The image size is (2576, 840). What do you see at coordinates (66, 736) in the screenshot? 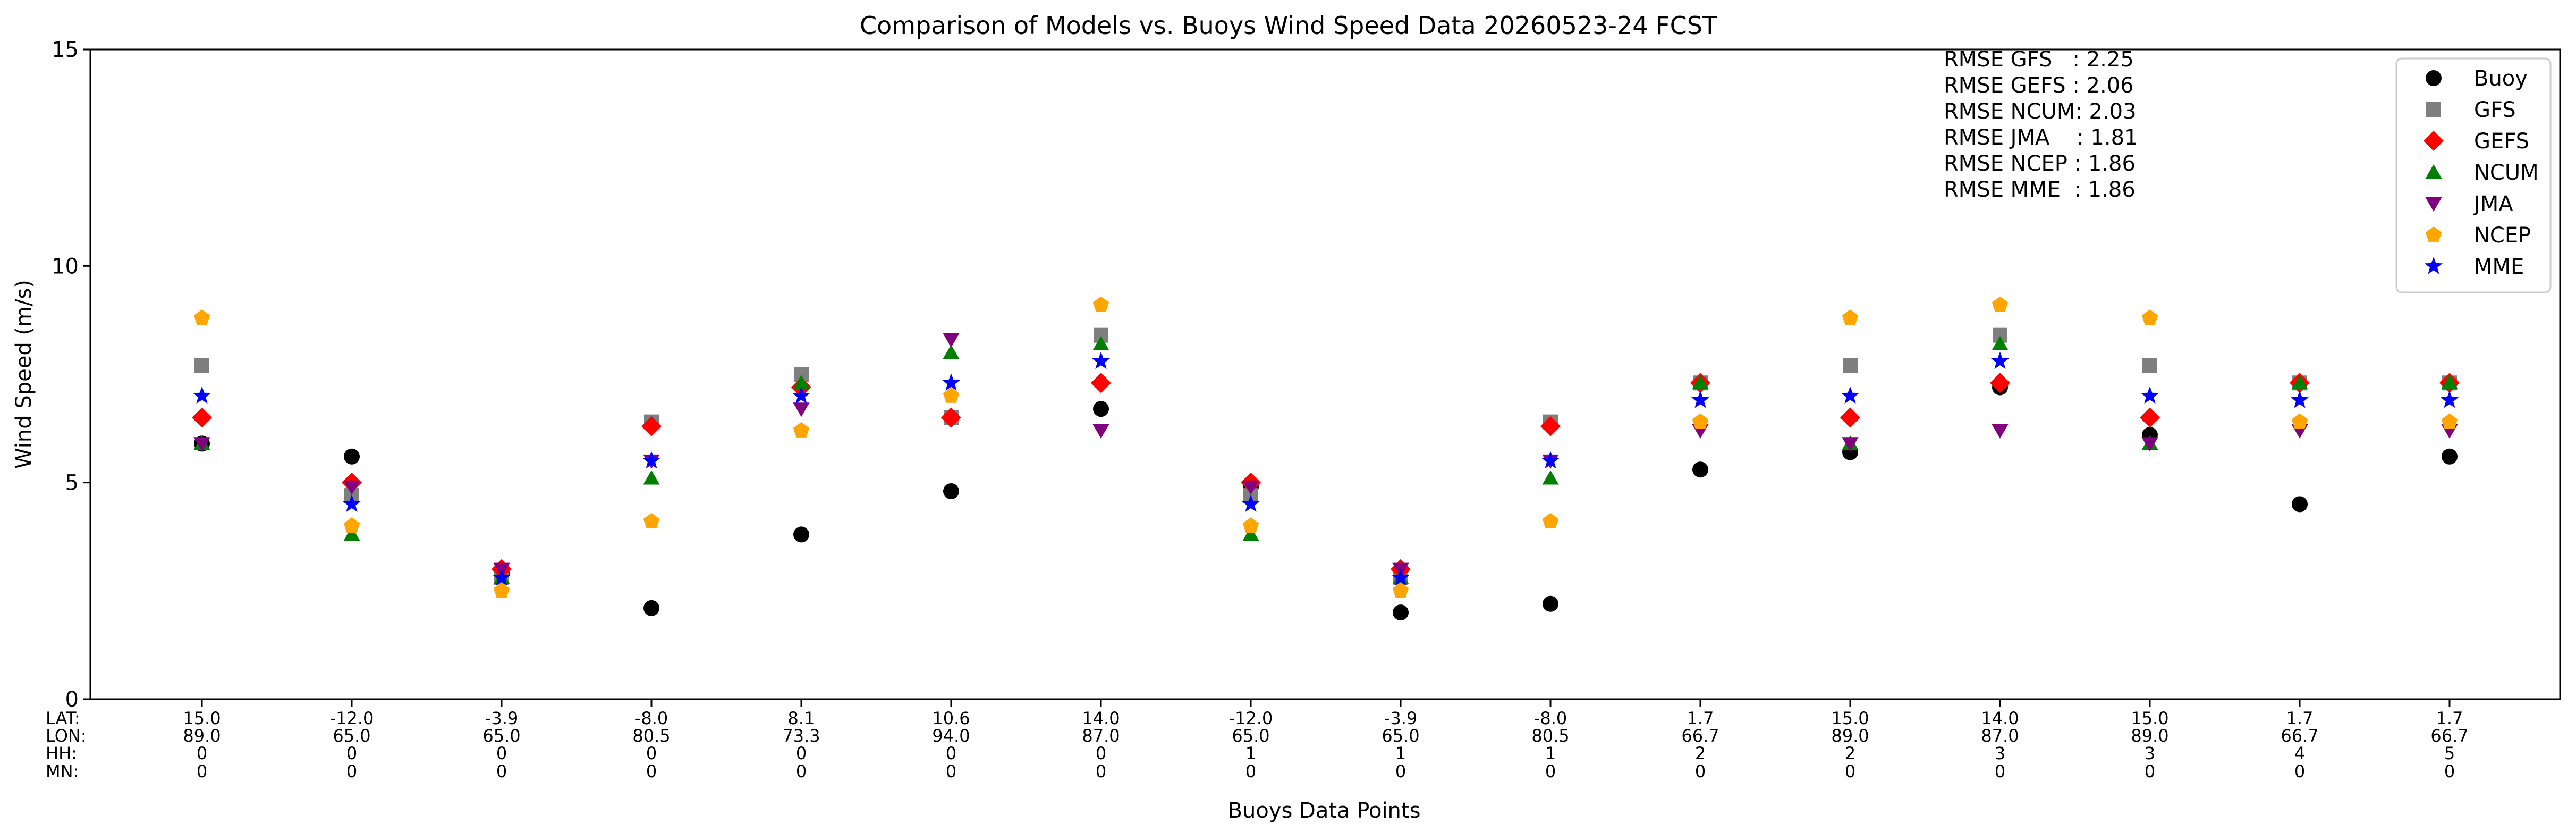
I see `row-label: LON:` at bounding box center [66, 736].